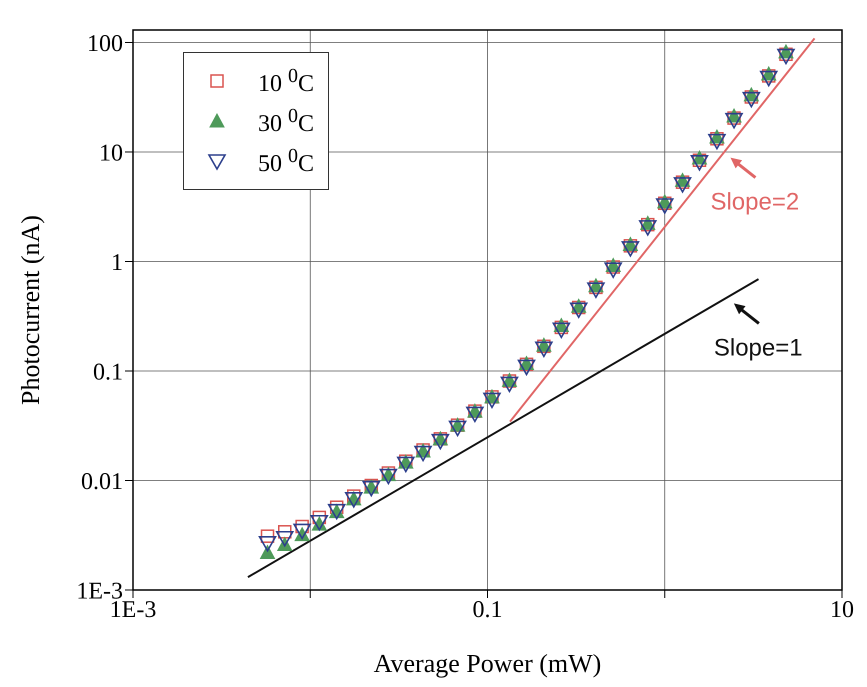 The height and width of the screenshot is (687, 867). What do you see at coordinates (111, 153) in the screenshot?
I see `y-tick-label: 10` at bounding box center [111, 153].